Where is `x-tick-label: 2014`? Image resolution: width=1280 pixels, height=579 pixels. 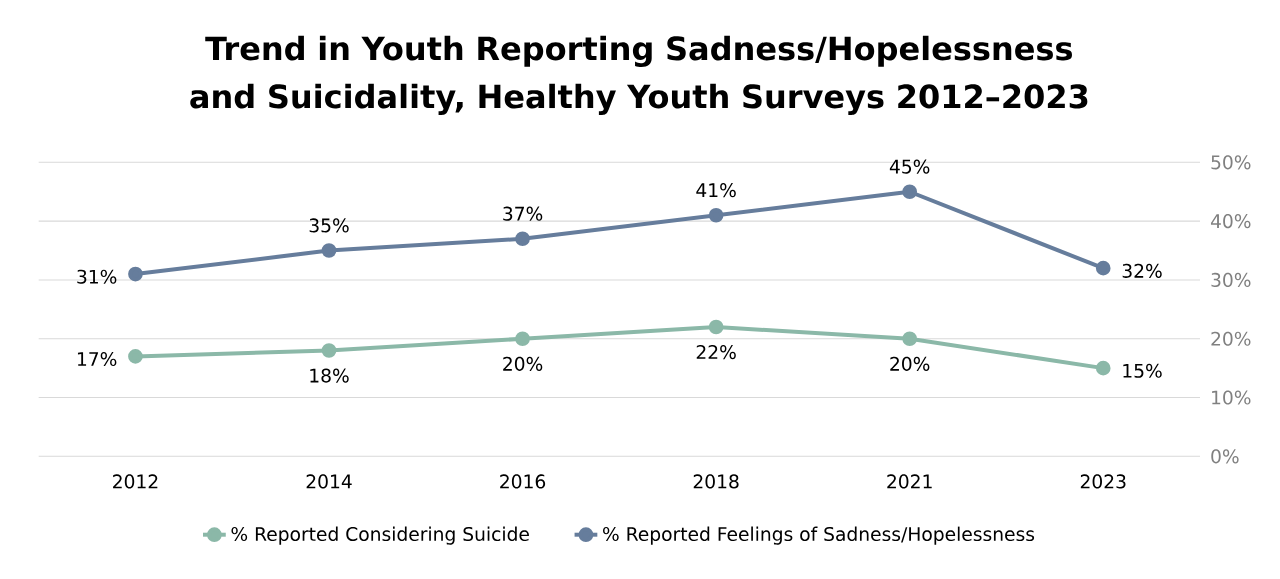 x-tick-label: 2014 is located at coordinates (329, 481).